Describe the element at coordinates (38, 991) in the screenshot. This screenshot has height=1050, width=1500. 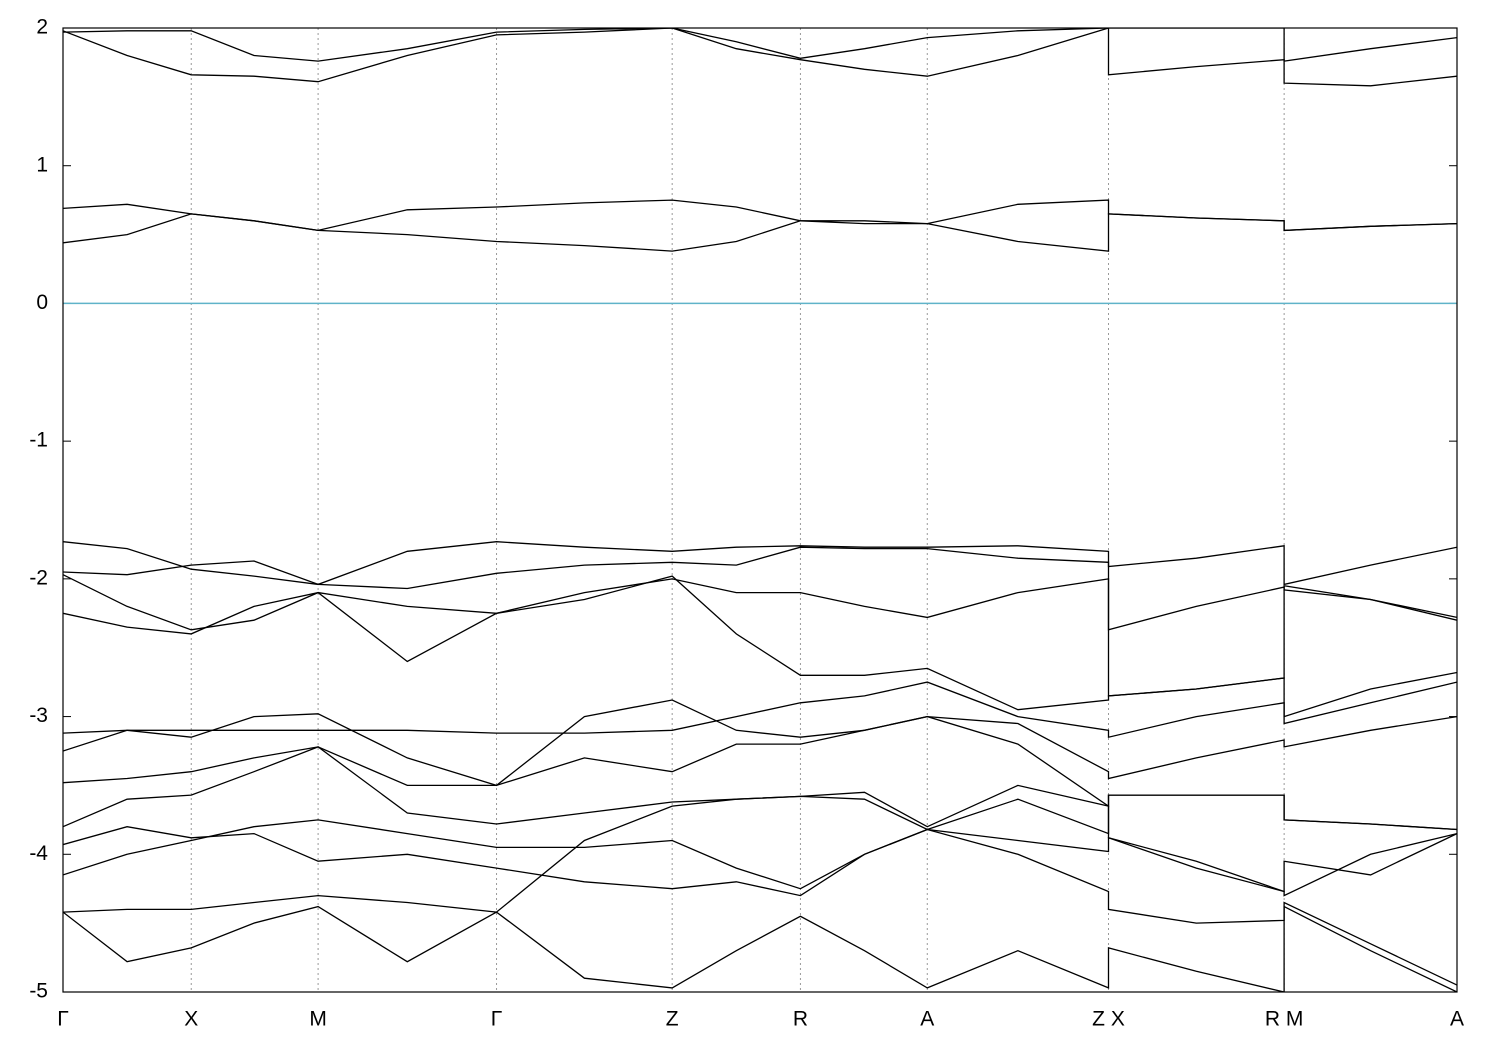
I see `y-tick-label: -5` at that location.